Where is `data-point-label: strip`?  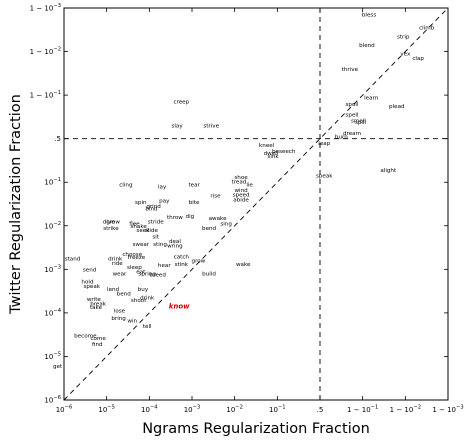 data-point-label: strip is located at coordinates (403, 37).